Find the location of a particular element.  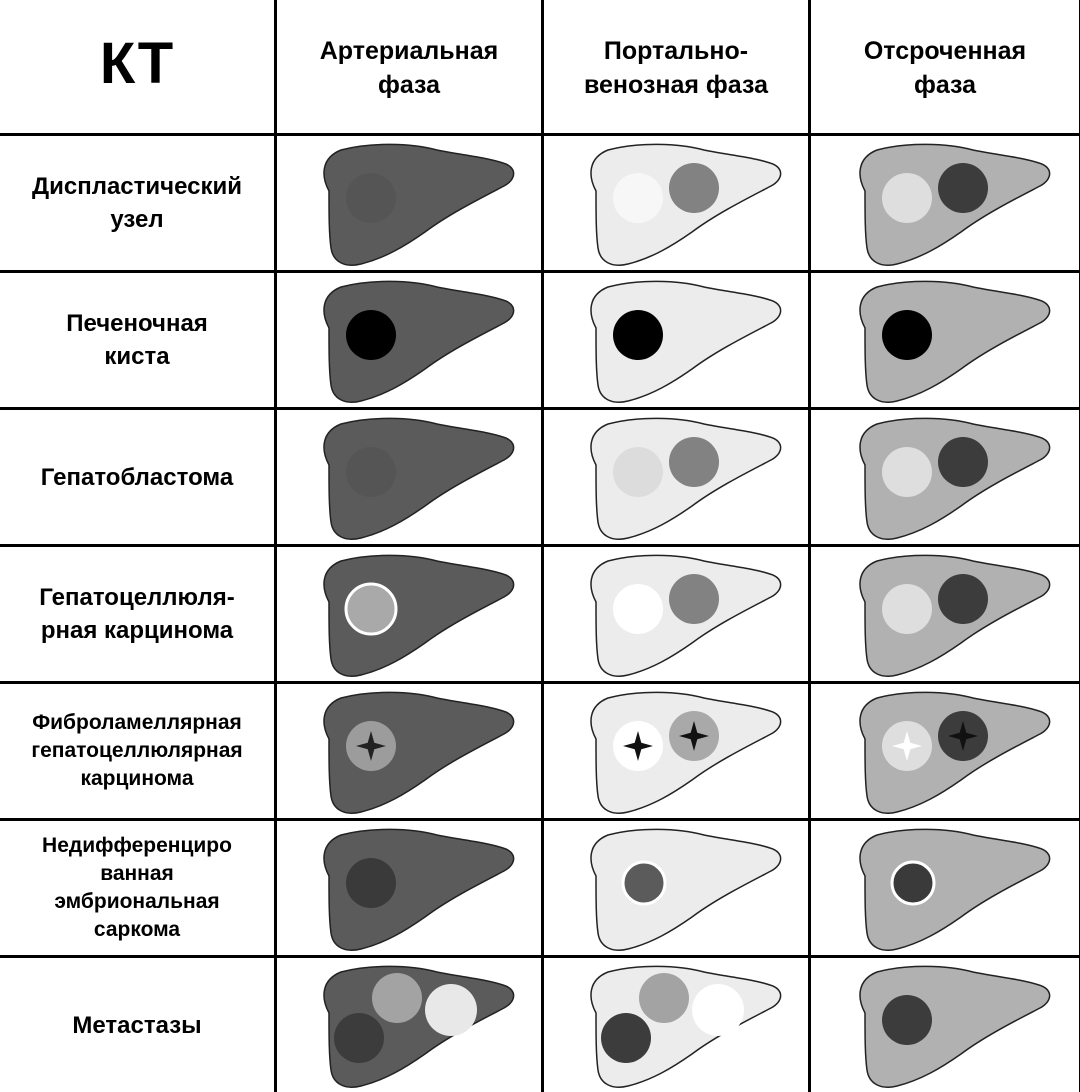

row-label-line: саркома is located at coordinates (137, 929).